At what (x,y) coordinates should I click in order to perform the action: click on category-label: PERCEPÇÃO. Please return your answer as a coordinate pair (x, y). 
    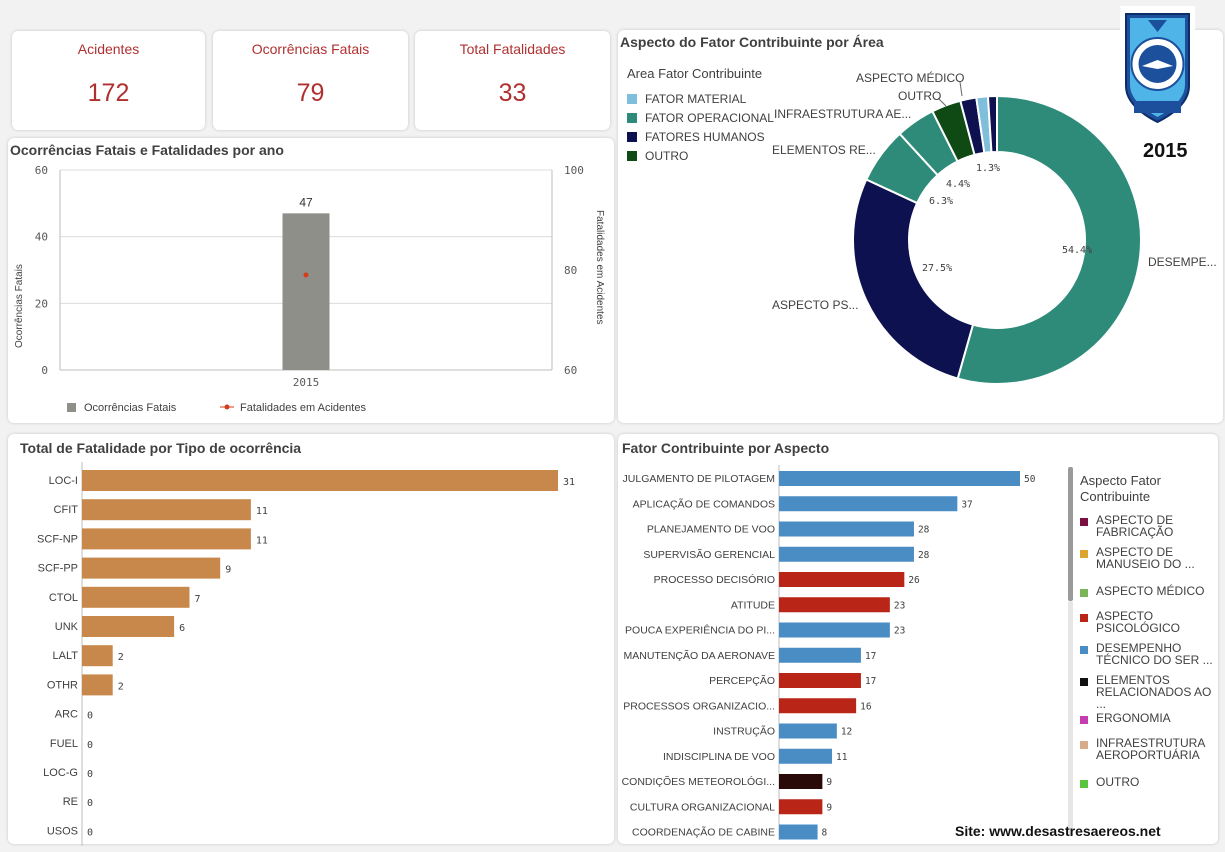
    Looking at the image, I should click on (742, 680).